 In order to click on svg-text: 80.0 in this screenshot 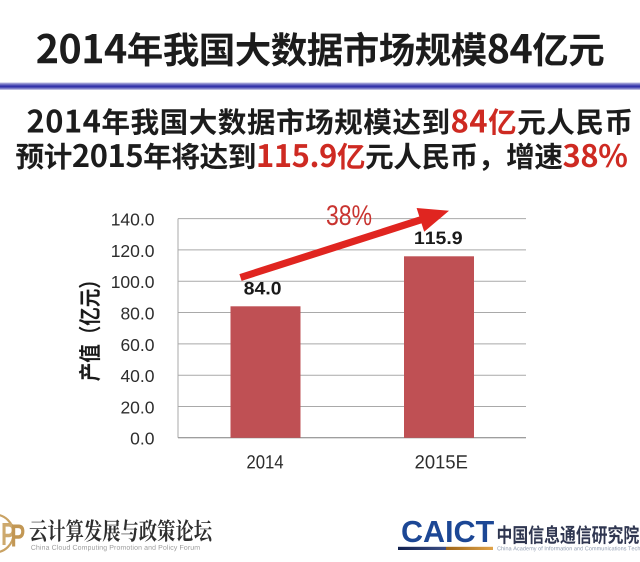, I will do `click(137, 313)`.